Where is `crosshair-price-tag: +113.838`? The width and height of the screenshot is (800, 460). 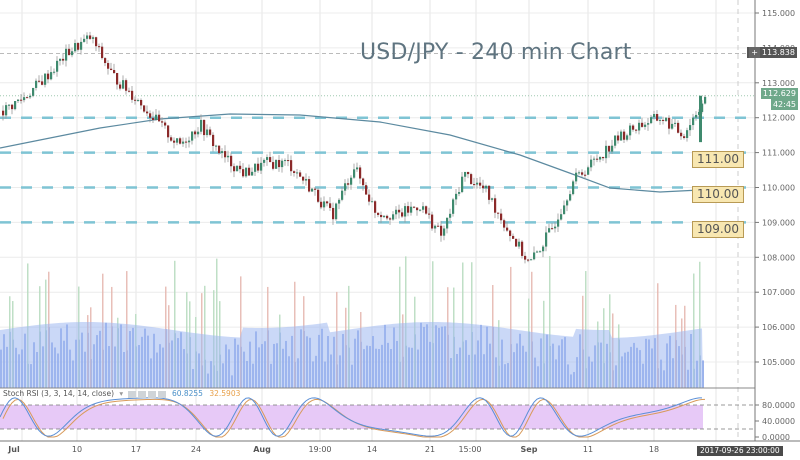 crosshair-price-tag: +113.838 is located at coordinates (772, 52).